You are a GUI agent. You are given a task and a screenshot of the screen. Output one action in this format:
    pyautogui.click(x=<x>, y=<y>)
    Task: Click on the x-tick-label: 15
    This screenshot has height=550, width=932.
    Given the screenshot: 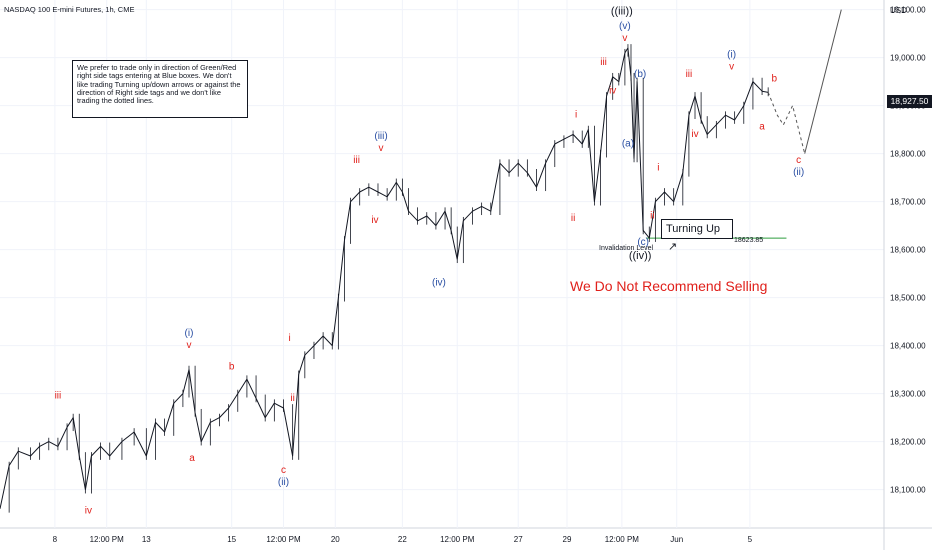 What is the action you would take?
    pyautogui.click(x=231, y=539)
    